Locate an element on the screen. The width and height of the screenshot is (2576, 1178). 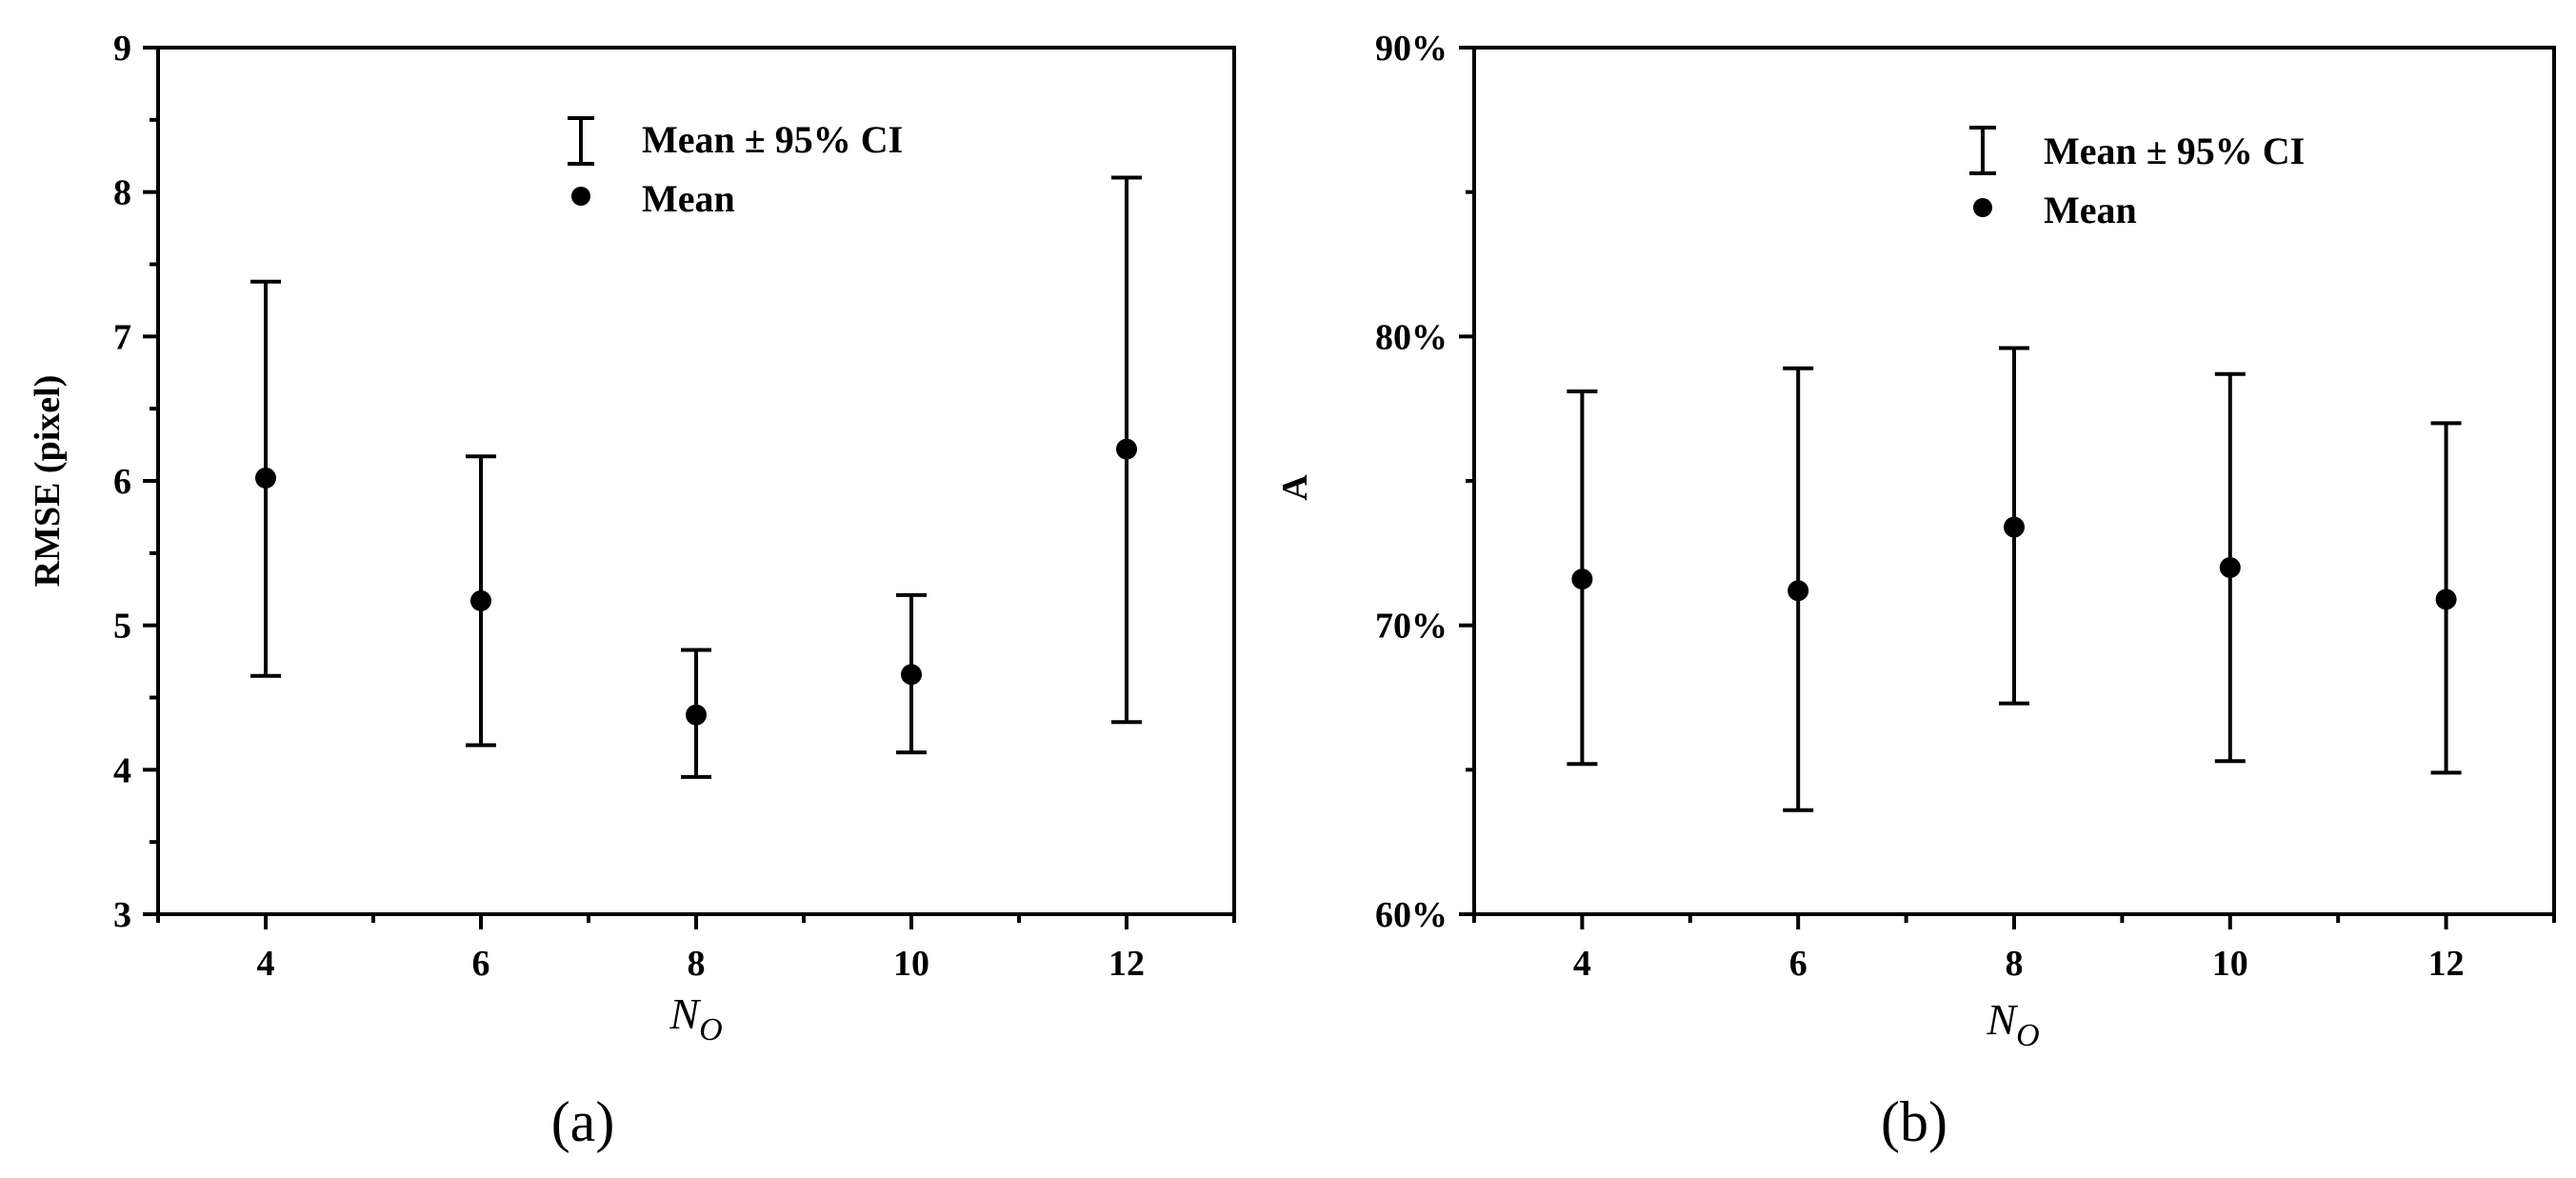
y-tick-label: 3 is located at coordinates (122, 915).